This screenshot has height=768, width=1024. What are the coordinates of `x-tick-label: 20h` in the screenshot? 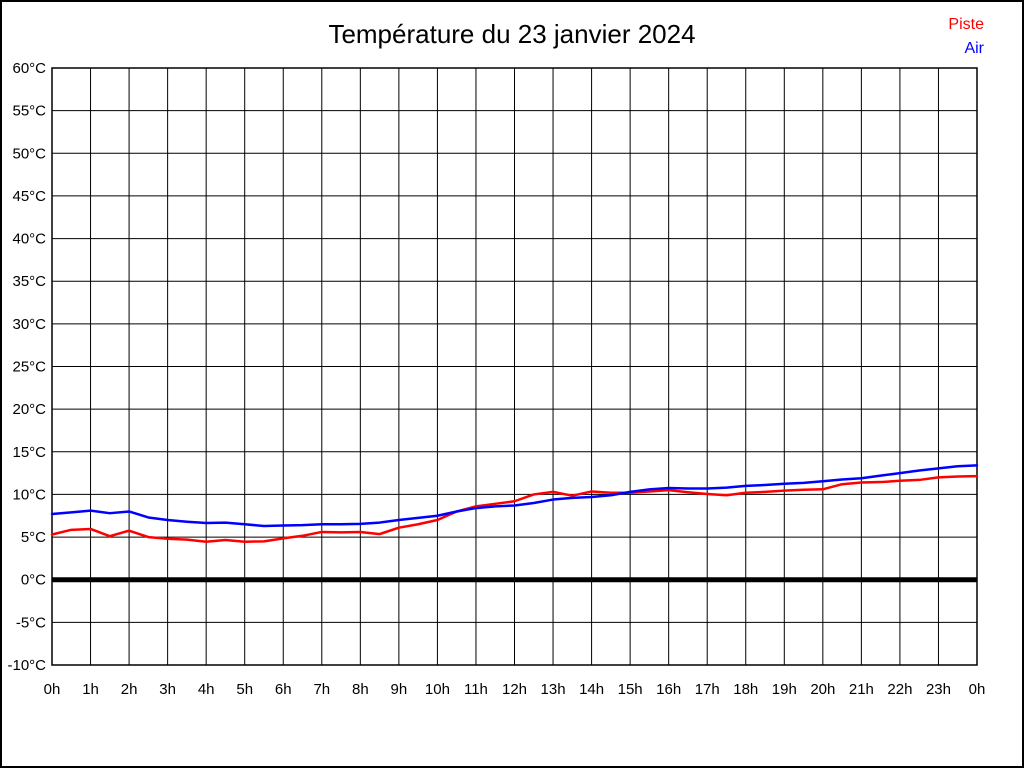 It's located at (822, 689).